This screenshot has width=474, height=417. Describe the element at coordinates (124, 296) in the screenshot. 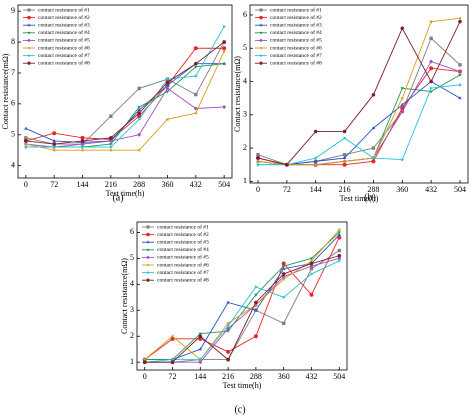

I see `y-axis-title: Contact resistance(mΩ)` at that location.